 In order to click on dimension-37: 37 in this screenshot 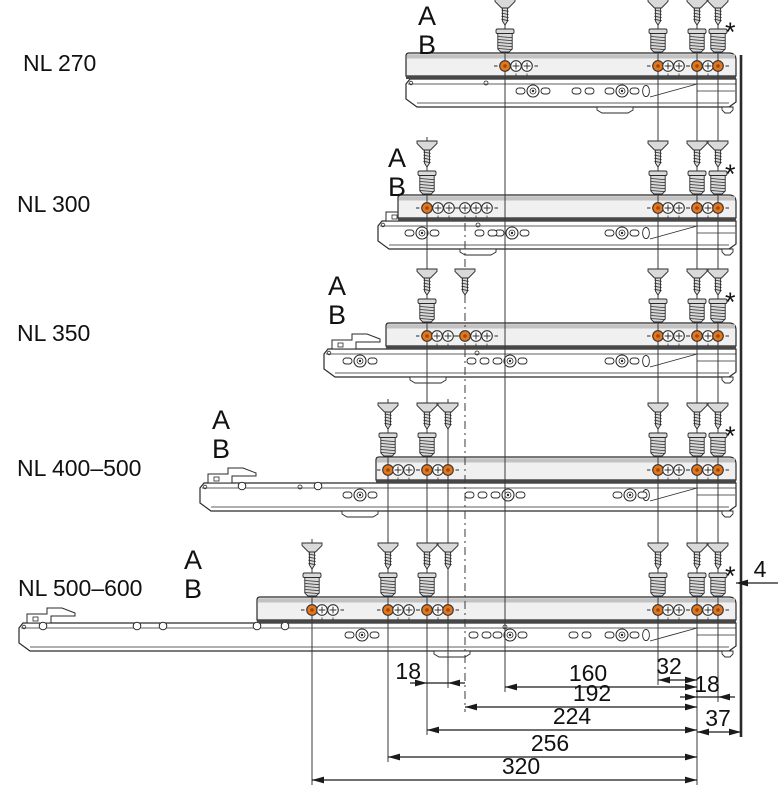, I will do `click(719, 720)`.